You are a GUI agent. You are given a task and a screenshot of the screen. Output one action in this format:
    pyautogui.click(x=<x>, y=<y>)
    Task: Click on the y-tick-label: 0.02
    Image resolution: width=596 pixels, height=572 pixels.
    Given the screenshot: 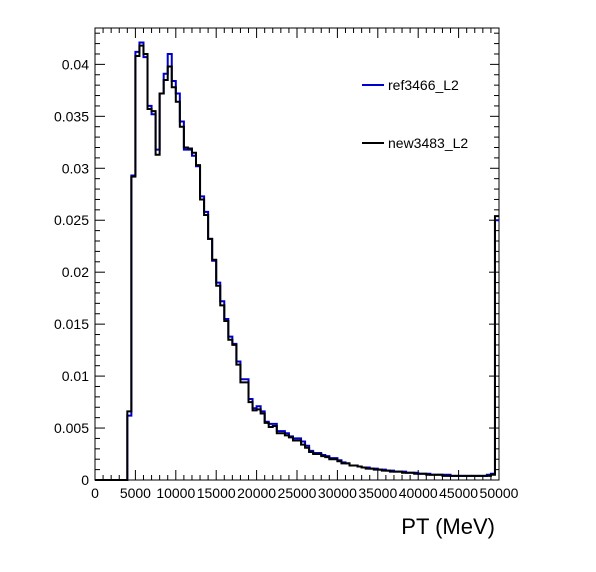 What is the action you would take?
    pyautogui.click(x=75, y=272)
    